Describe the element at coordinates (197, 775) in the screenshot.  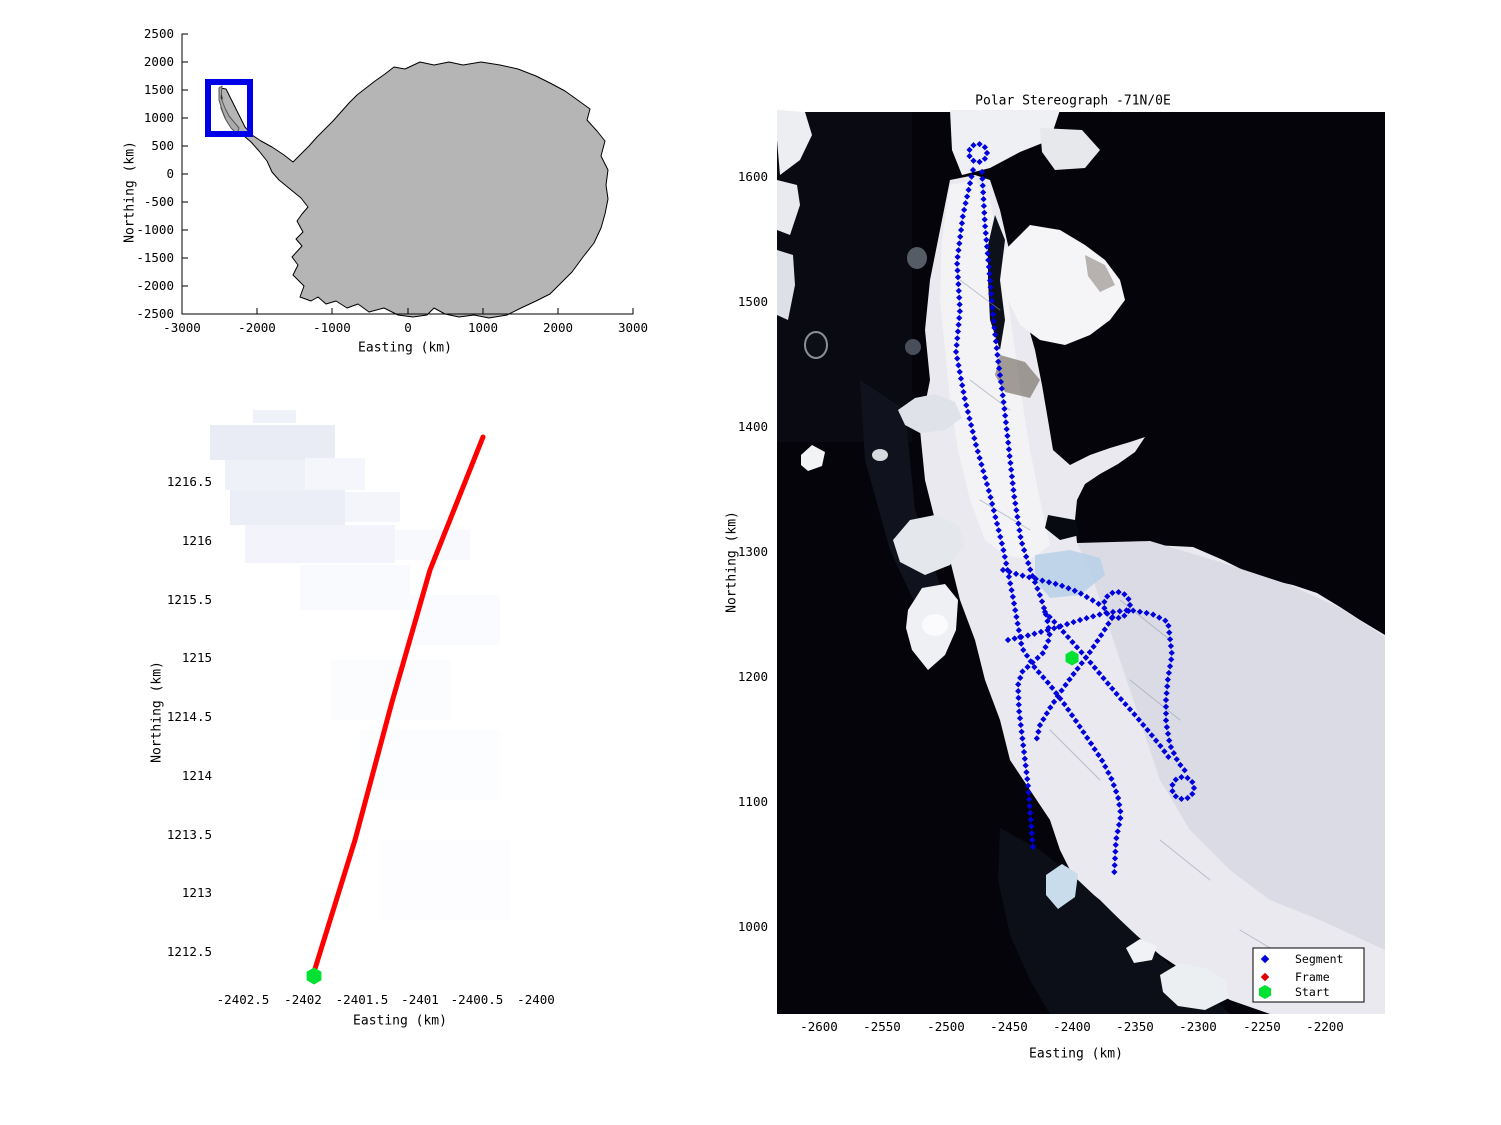
I see `y-tick: 1214` at that location.